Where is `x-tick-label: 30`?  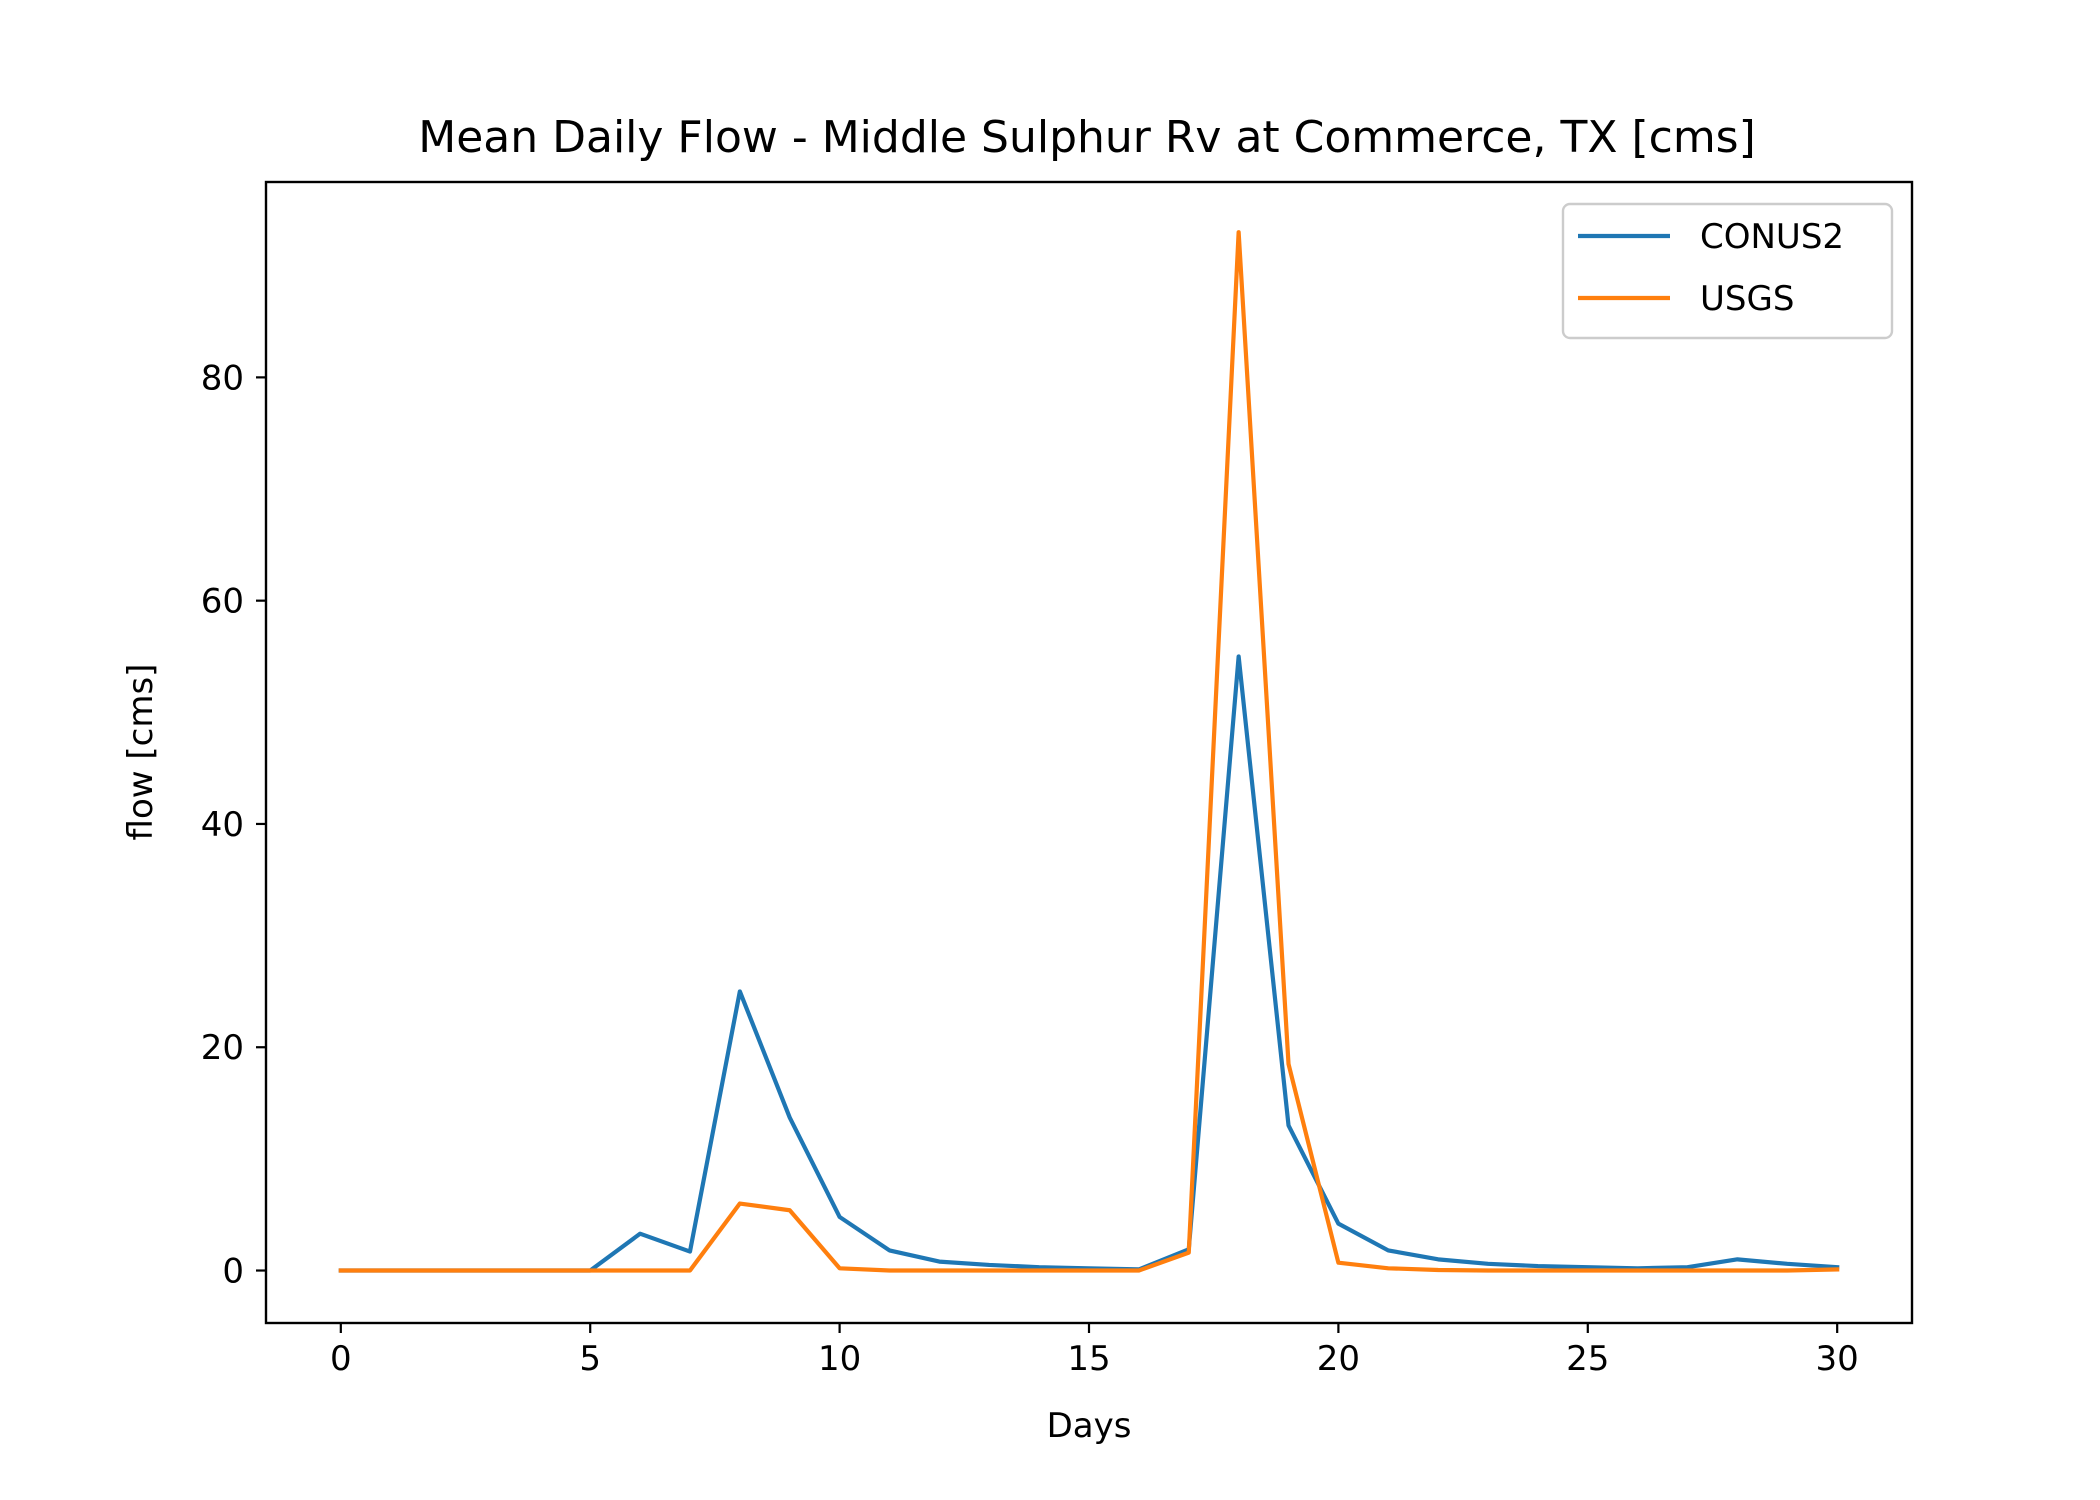
x-tick-label: 30 is located at coordinates (1837, 1359).